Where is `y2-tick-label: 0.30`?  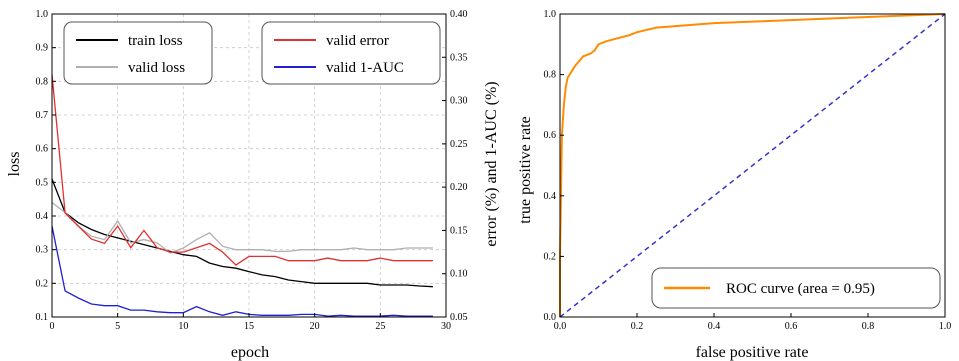 y2-tick-label: 0.30 is located at coordinates (459, 101).